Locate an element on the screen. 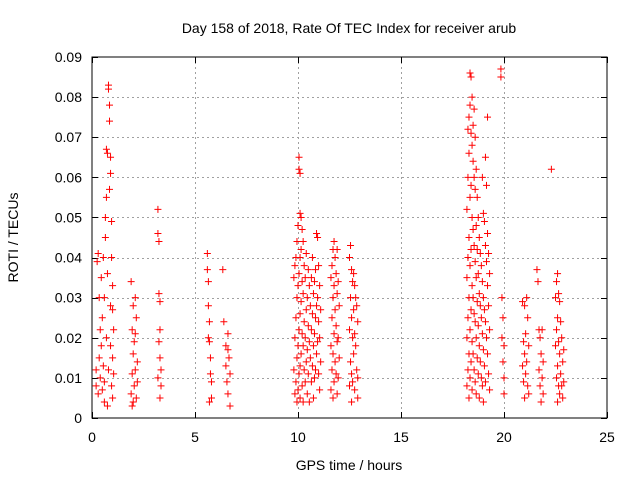  y-tick-label: 0 is located at coordinates (78, 418).